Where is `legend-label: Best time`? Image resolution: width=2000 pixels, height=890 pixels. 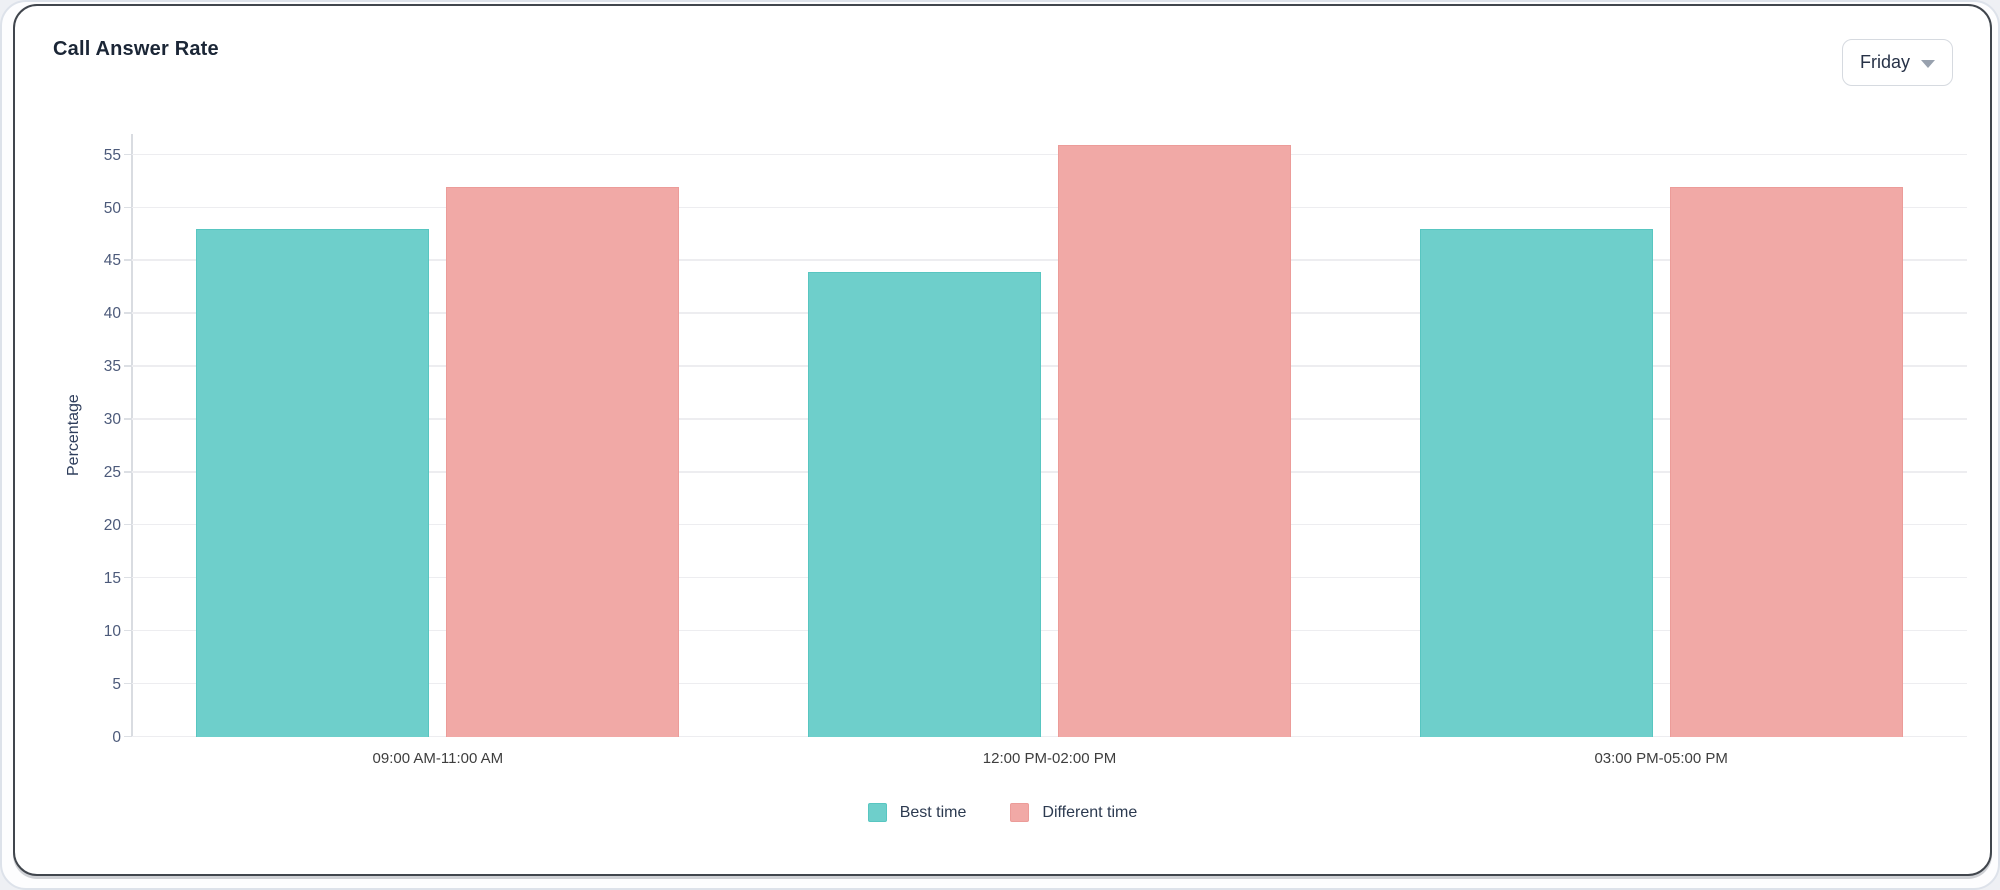 legend-label: Best time is located at coordinates (933, 812).